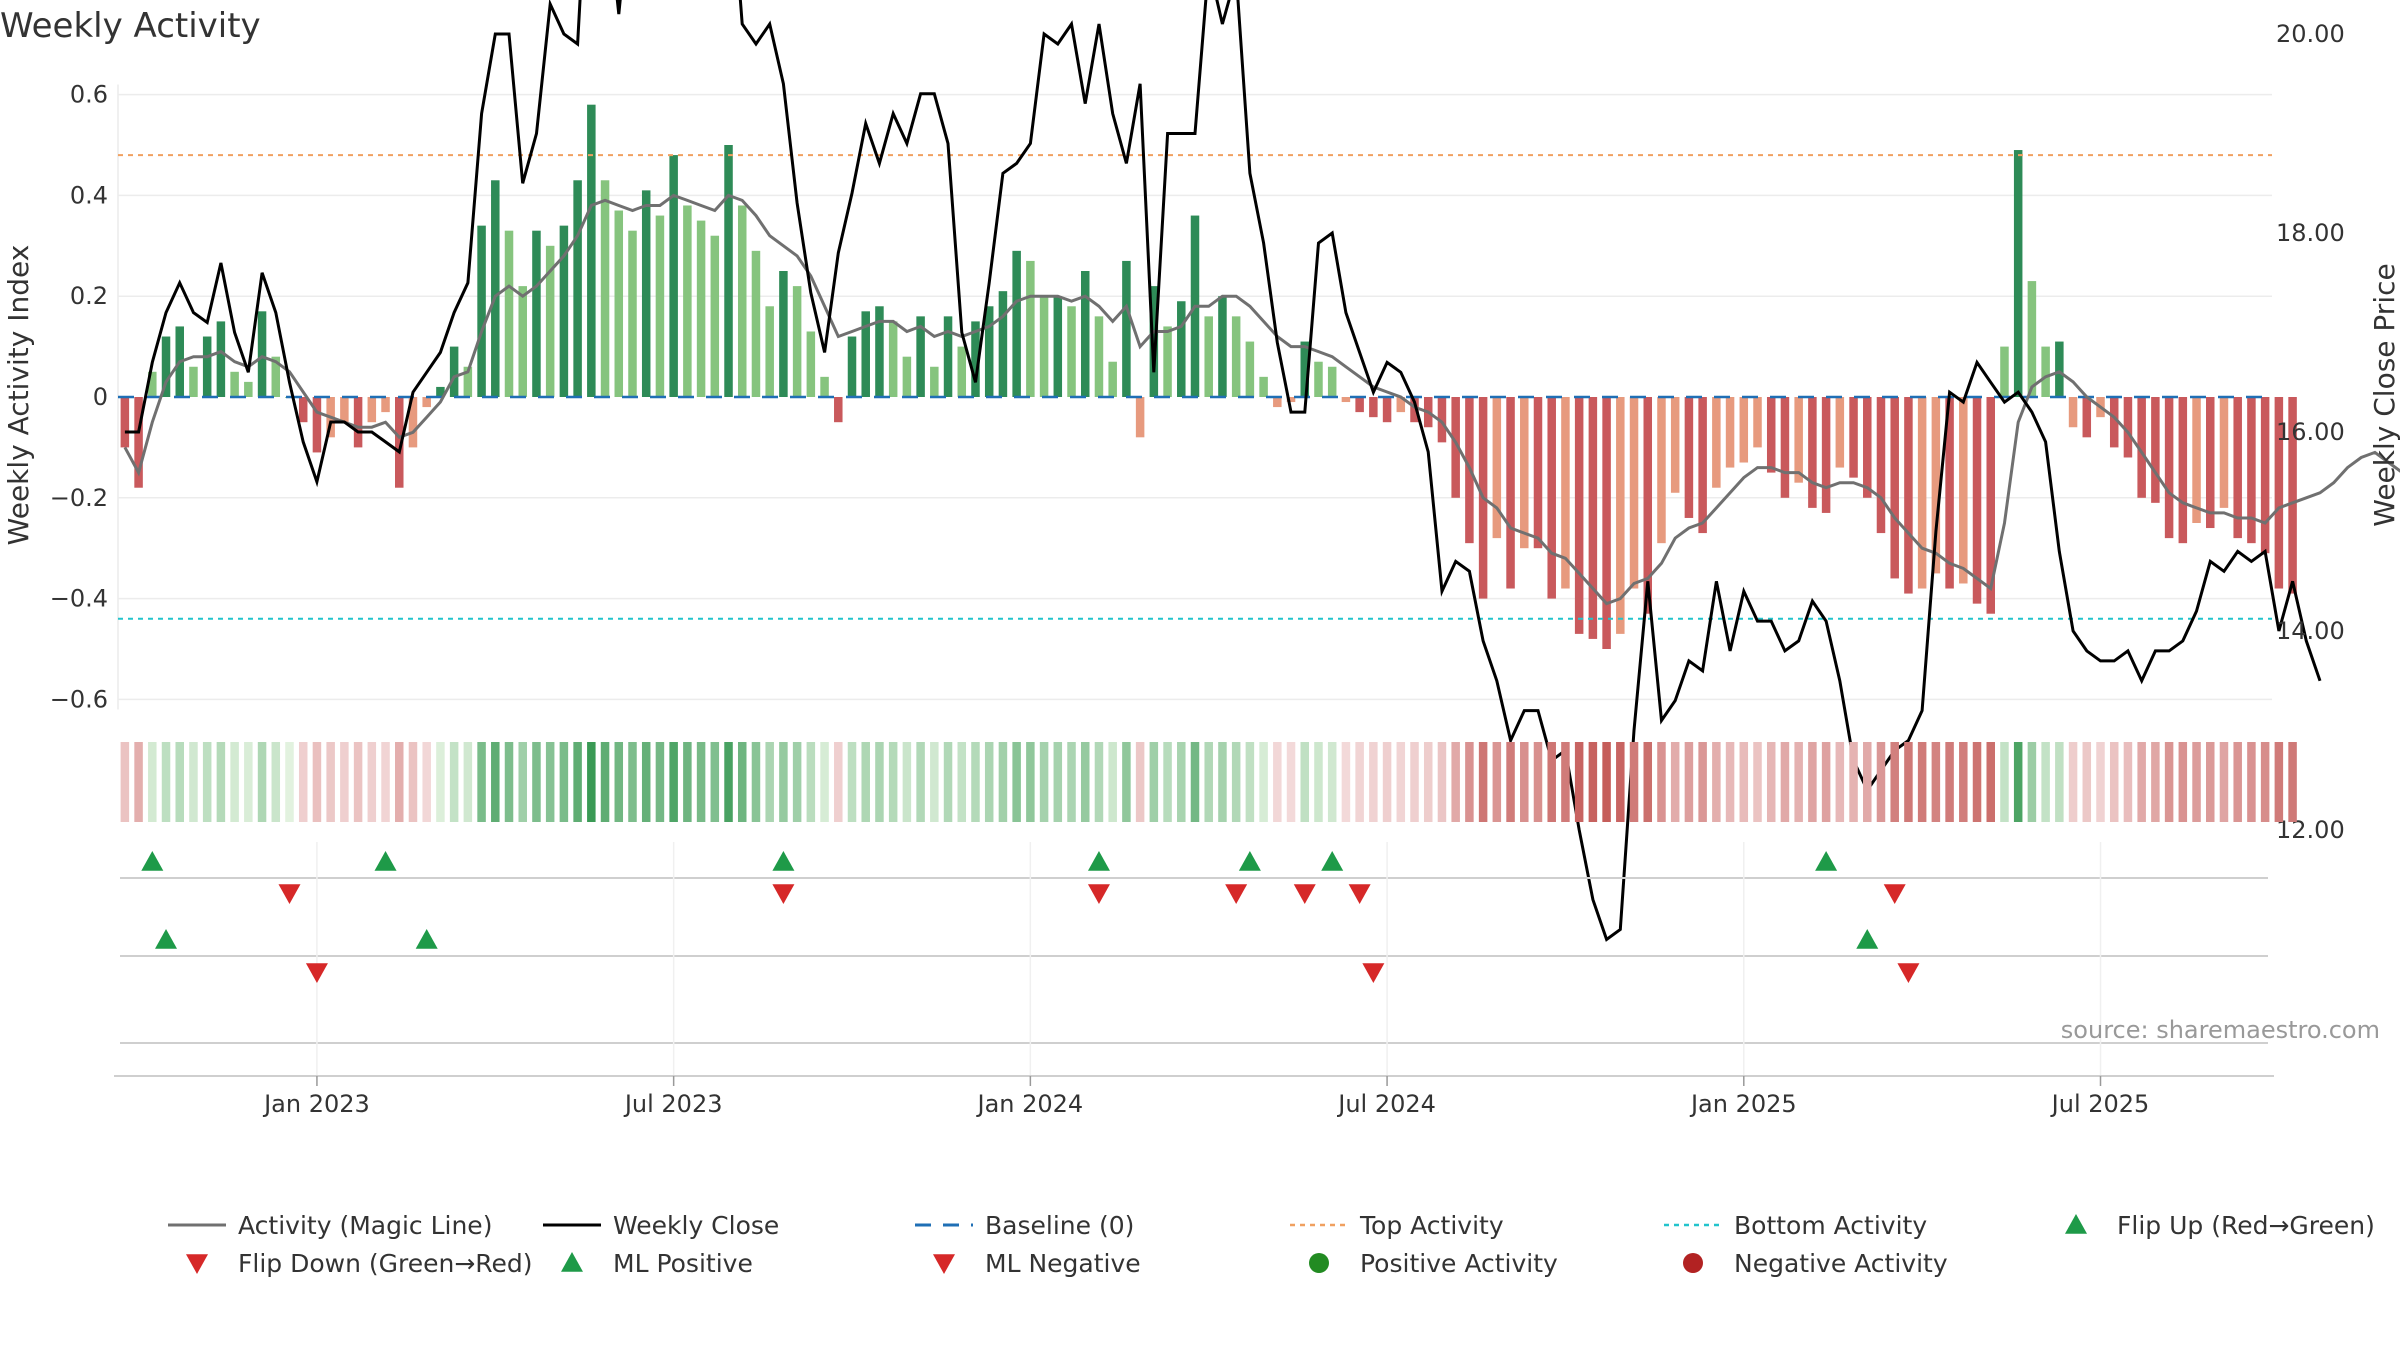 The width and height of the screenshot is (2400, 1350). I want to click on legend-triangle-down-icon, so click(944, 1264).